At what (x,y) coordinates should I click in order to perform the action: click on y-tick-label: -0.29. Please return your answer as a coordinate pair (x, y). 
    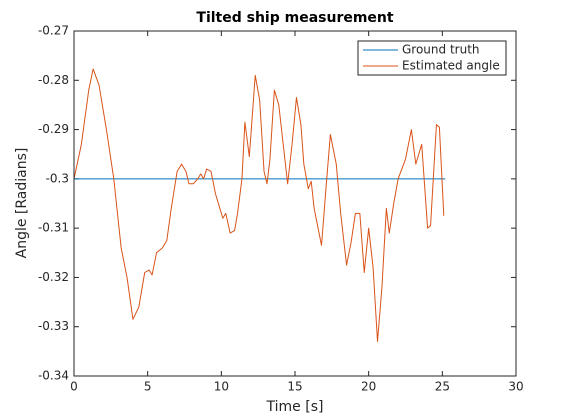
    Looking at the image, I should click on (53, 129).